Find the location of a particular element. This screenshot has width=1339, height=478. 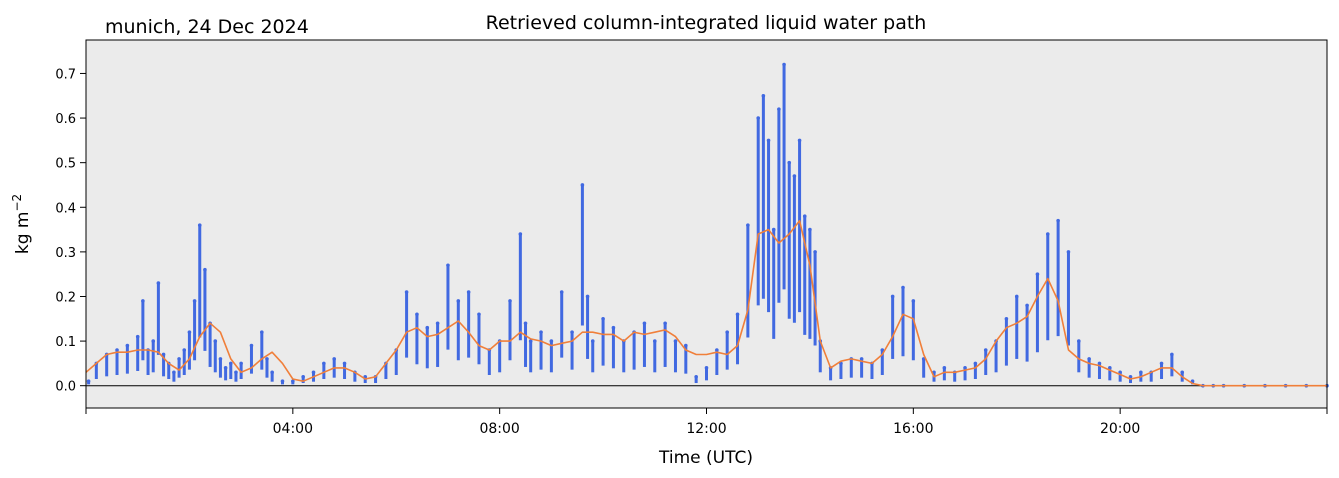

y-axis: 0.0 0.1 0.2 0.3 0.4 0.5 0.6 0.7 is located at coordinates (70, 231).